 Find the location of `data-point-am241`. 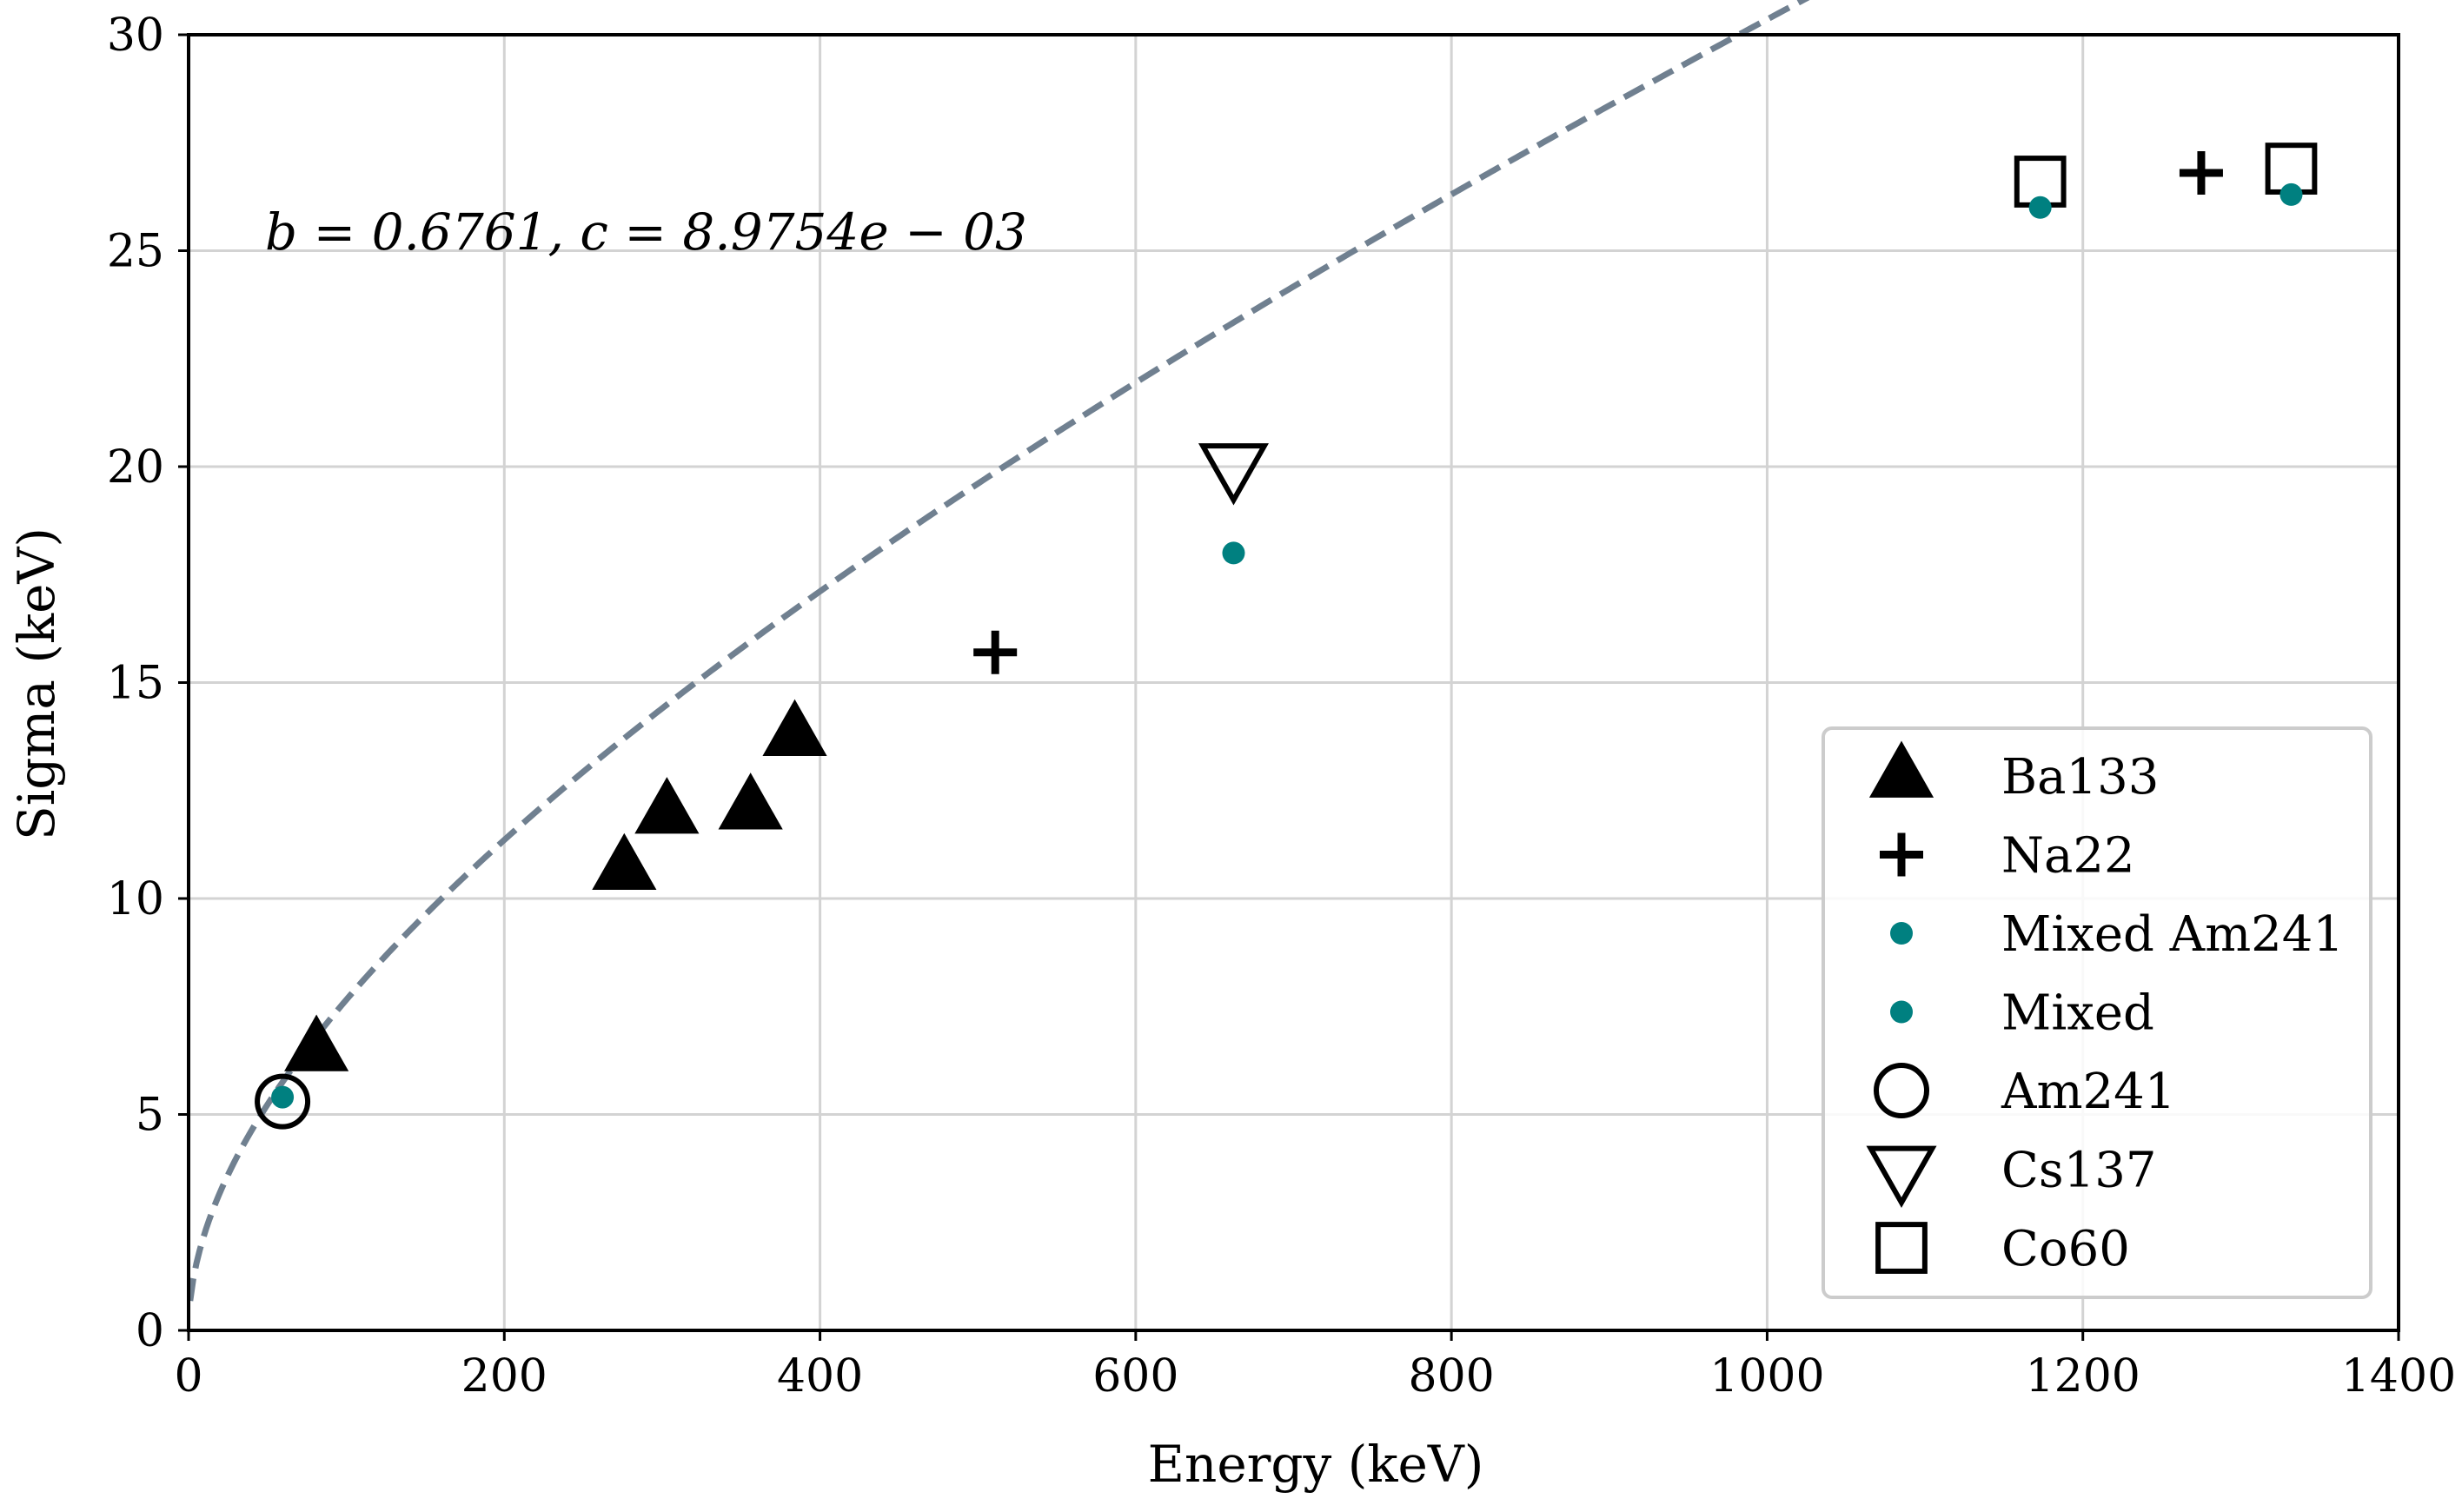

data-point-am241 is located at coordinates (283, 1101).